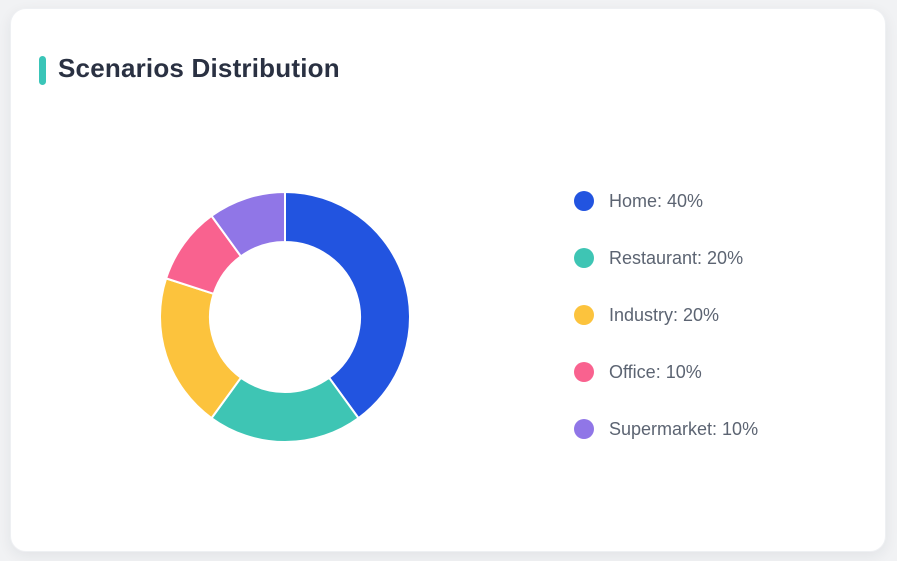  What do you see at coordinates (584, 372) in the screenshot?
I see `legend-dot-office` at bounding box center [584, 372].